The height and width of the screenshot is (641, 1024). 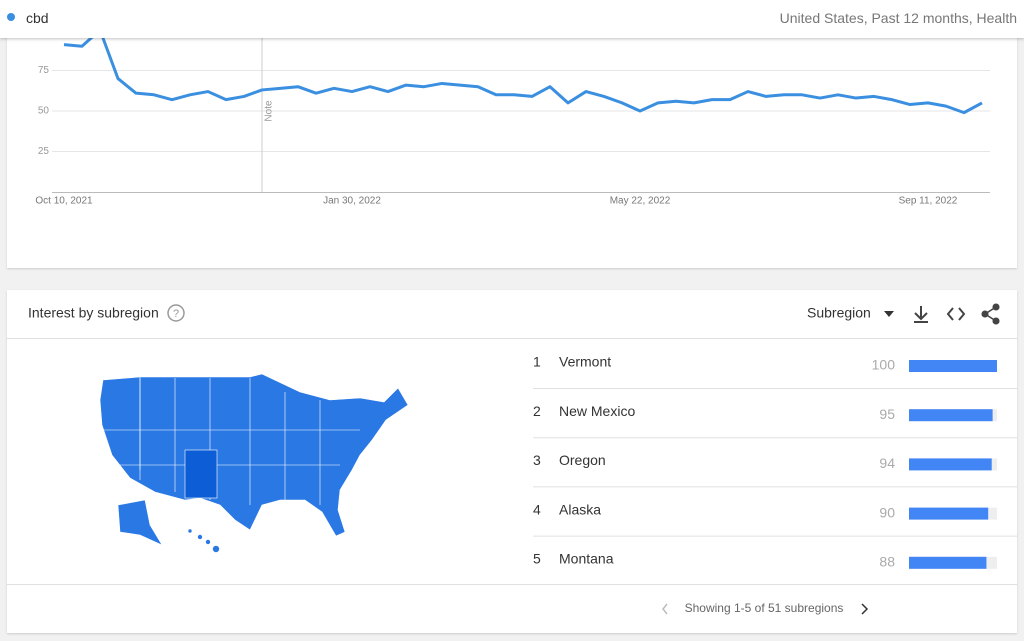 I want to click on x-tick-label: Oct 10, 2021, so click(x=64, y=201).